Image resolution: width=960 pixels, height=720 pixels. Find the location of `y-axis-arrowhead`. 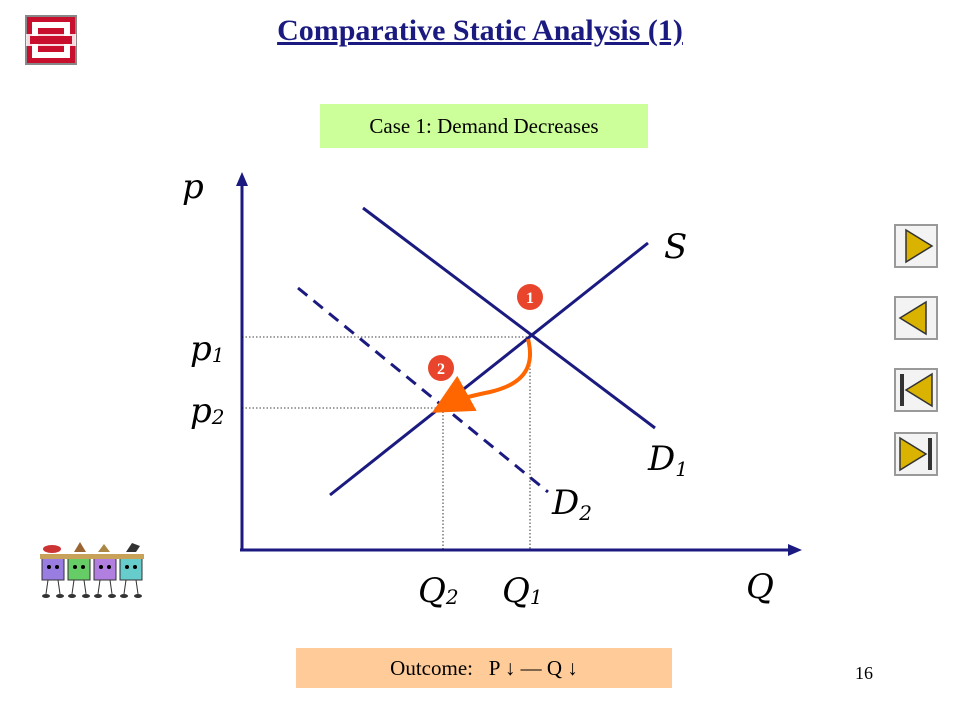

y-axis-arrowhead is located at coordinates (242, 179).